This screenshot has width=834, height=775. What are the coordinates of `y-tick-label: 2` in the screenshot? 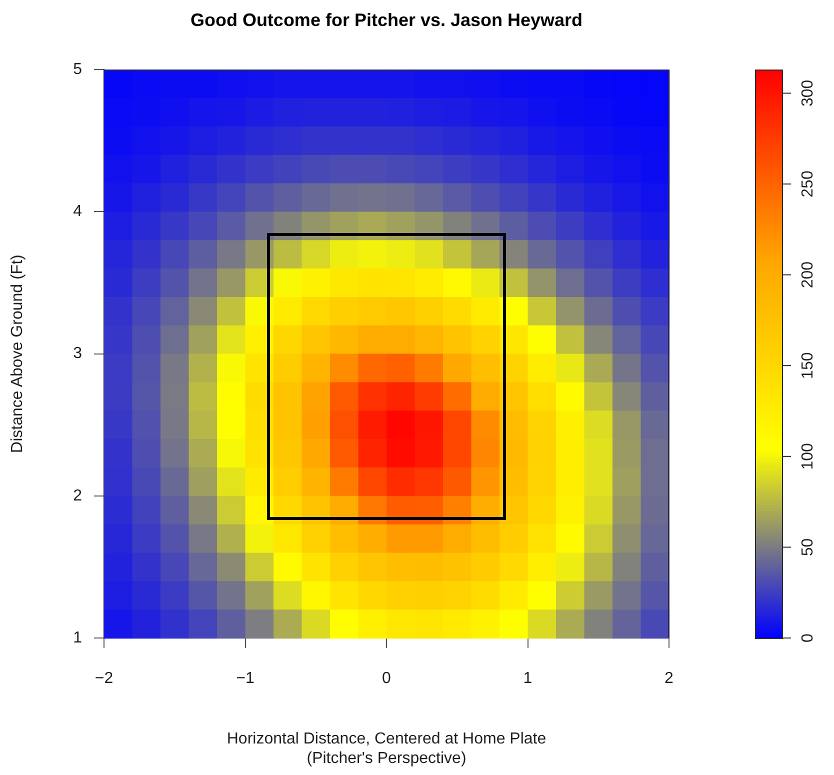 It's located at (77, 495).